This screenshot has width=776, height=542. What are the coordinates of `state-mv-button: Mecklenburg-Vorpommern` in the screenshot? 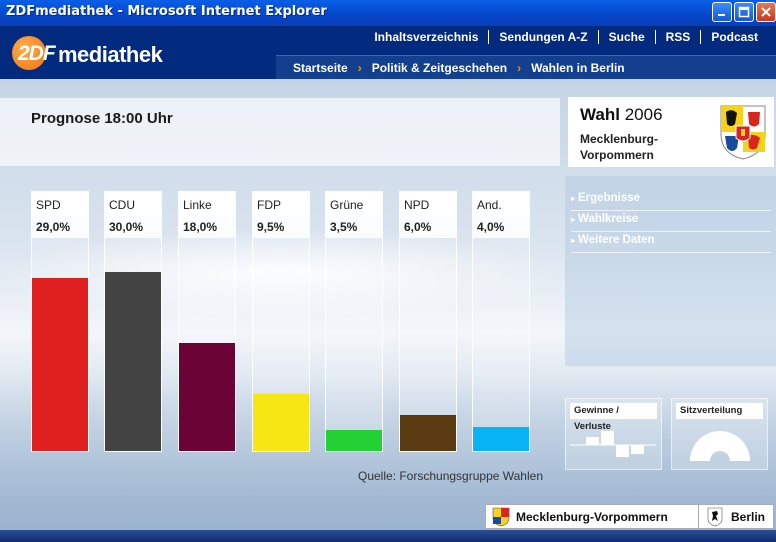 It's located at (593, 516).